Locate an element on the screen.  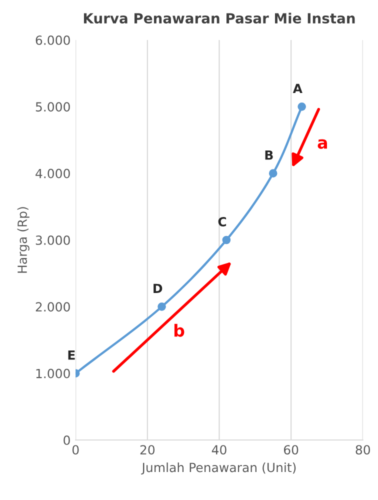
annotation: A is located at coordinates (297, 88).